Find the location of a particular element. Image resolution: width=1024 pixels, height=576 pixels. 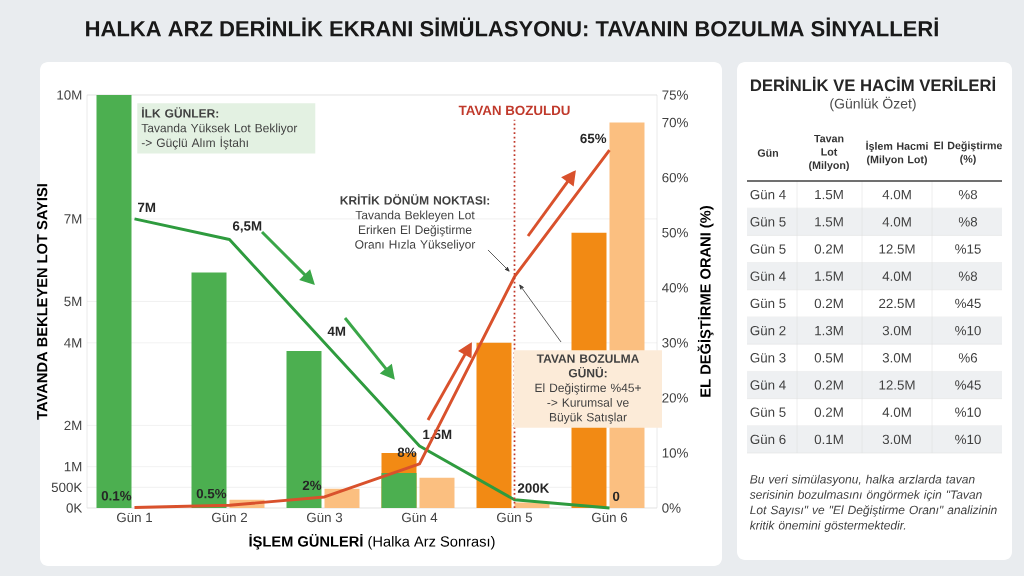

y2-tick-label: 10% is located at coordinates (675, 453).